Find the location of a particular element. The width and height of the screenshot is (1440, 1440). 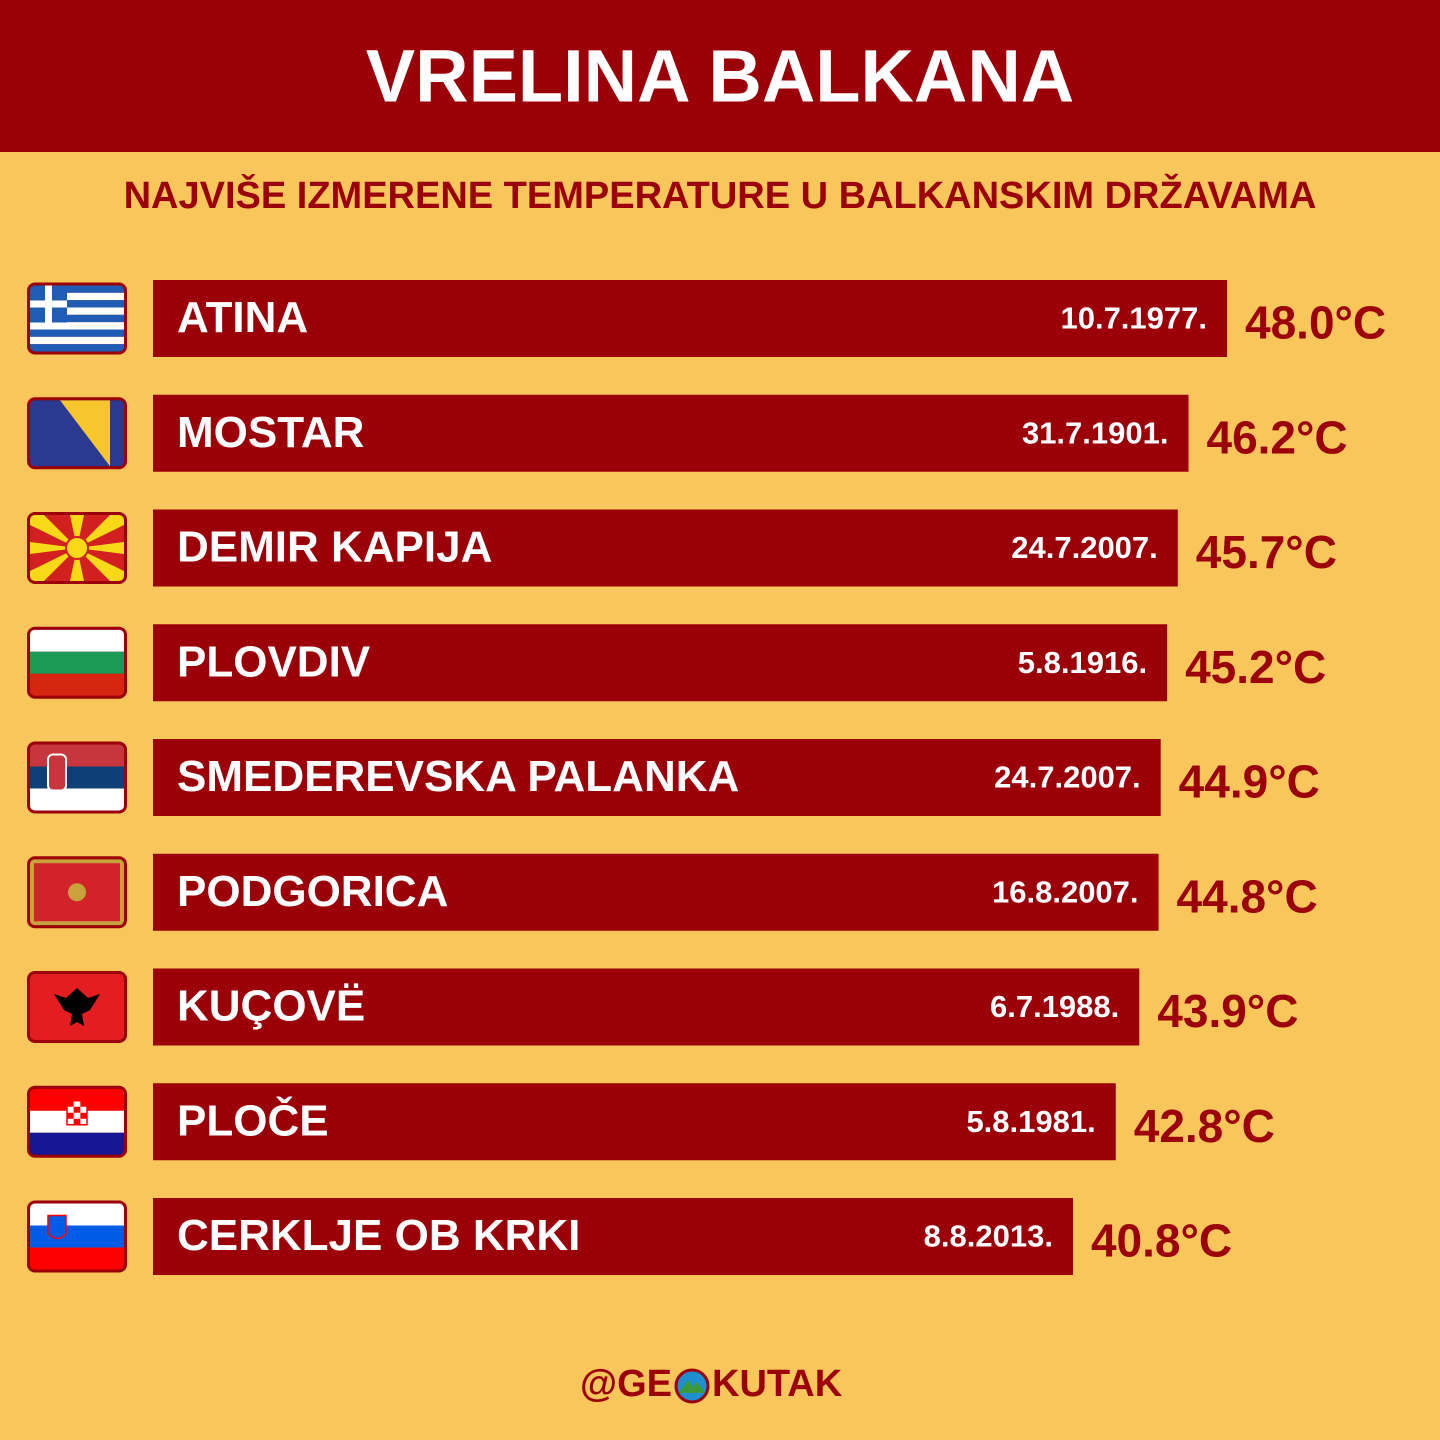

category-label: DEMIR KAPIJA is located at coordinates (334, 547).